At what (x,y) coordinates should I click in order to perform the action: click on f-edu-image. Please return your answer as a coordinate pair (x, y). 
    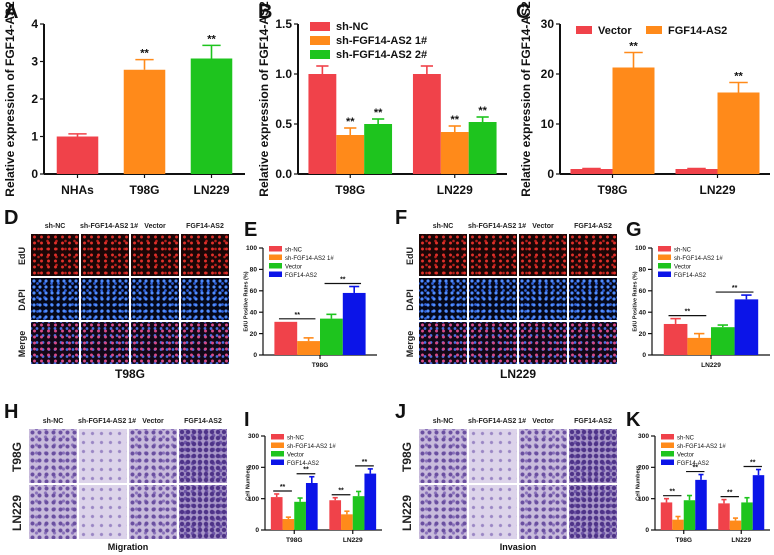
    Looking at the image, I should click on (493, 255).